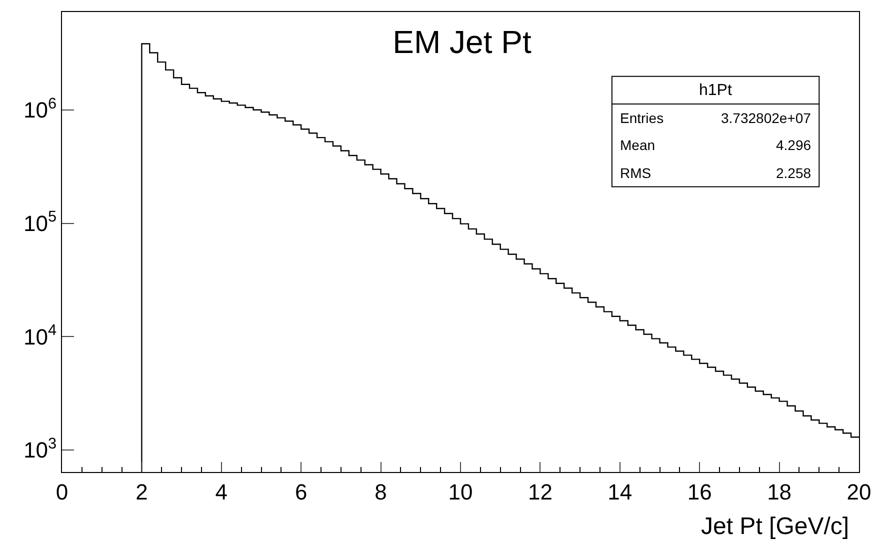  Describe the element at coordinates (636, 173) in the screenshot. I see `annotation: RMS` at that location.